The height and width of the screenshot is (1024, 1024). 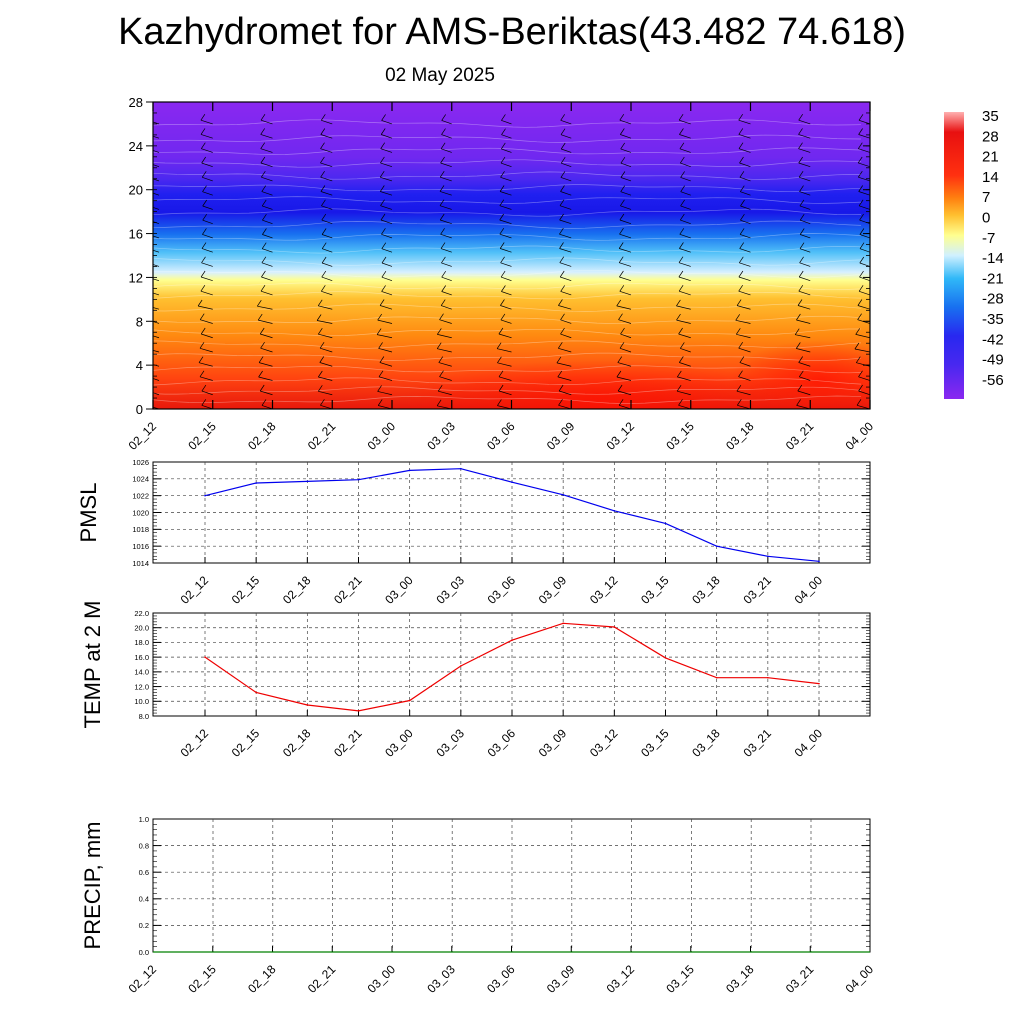 I want to click on heatmap-warm-core, so click(x=600, y=384).